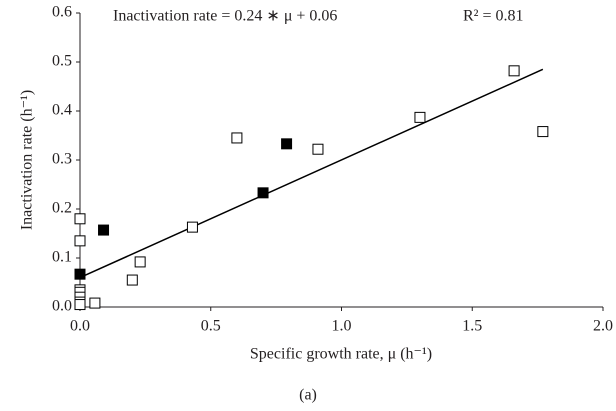 This screenshot has height=411, width=616. I want to click on y-tick-label: 0.1, so click(62, 257).